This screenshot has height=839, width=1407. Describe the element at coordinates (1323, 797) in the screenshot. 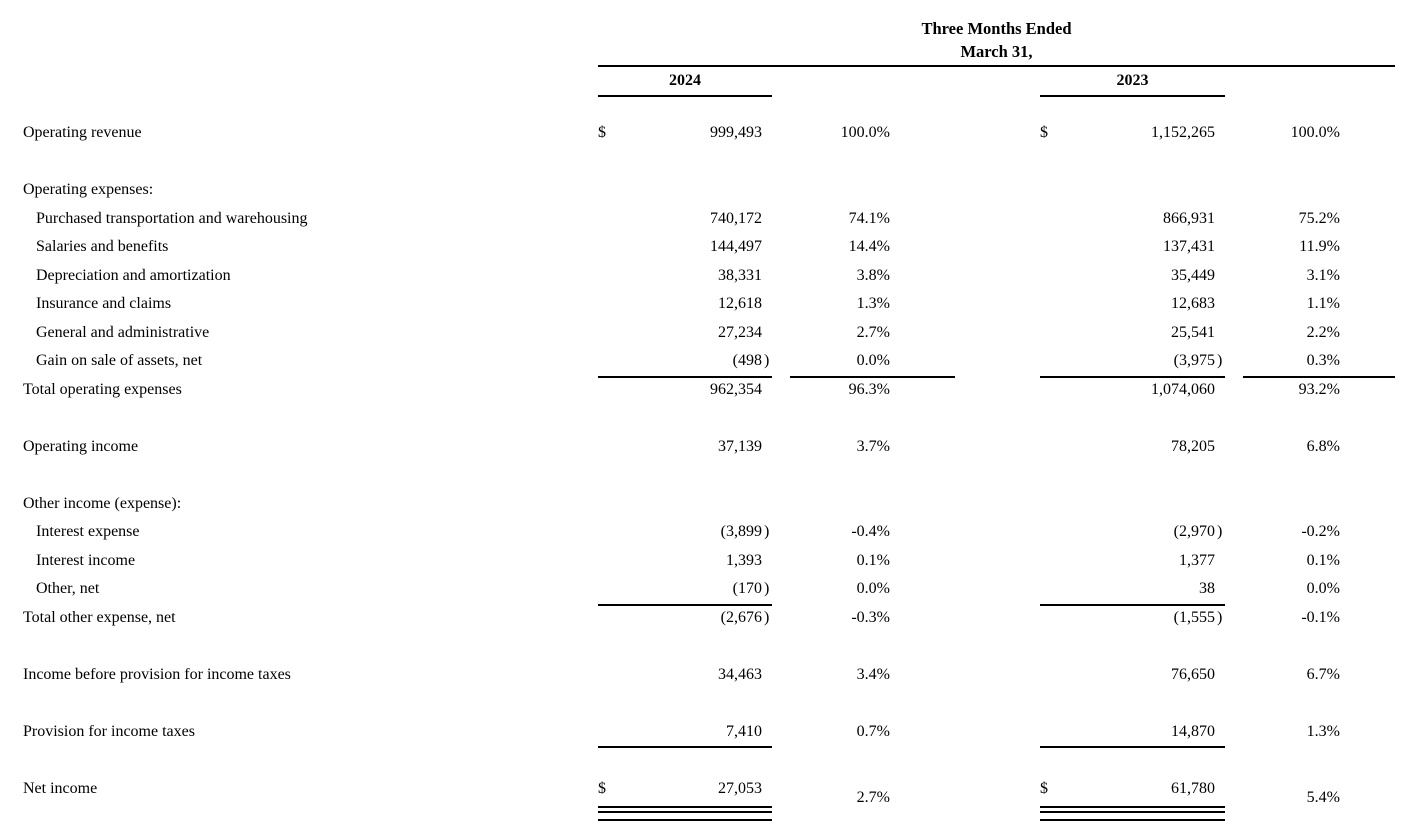

I see `percent-2023: 5.4%` at that location.